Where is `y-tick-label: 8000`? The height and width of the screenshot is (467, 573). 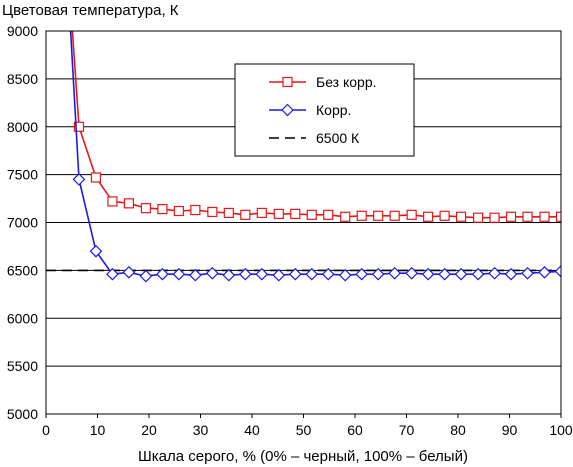 y-tick-label: 8000 is located at coordinates (22, 127).